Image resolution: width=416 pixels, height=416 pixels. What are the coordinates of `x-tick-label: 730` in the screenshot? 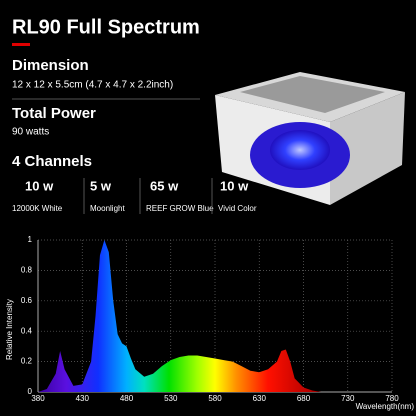 It's located at (348, 398).